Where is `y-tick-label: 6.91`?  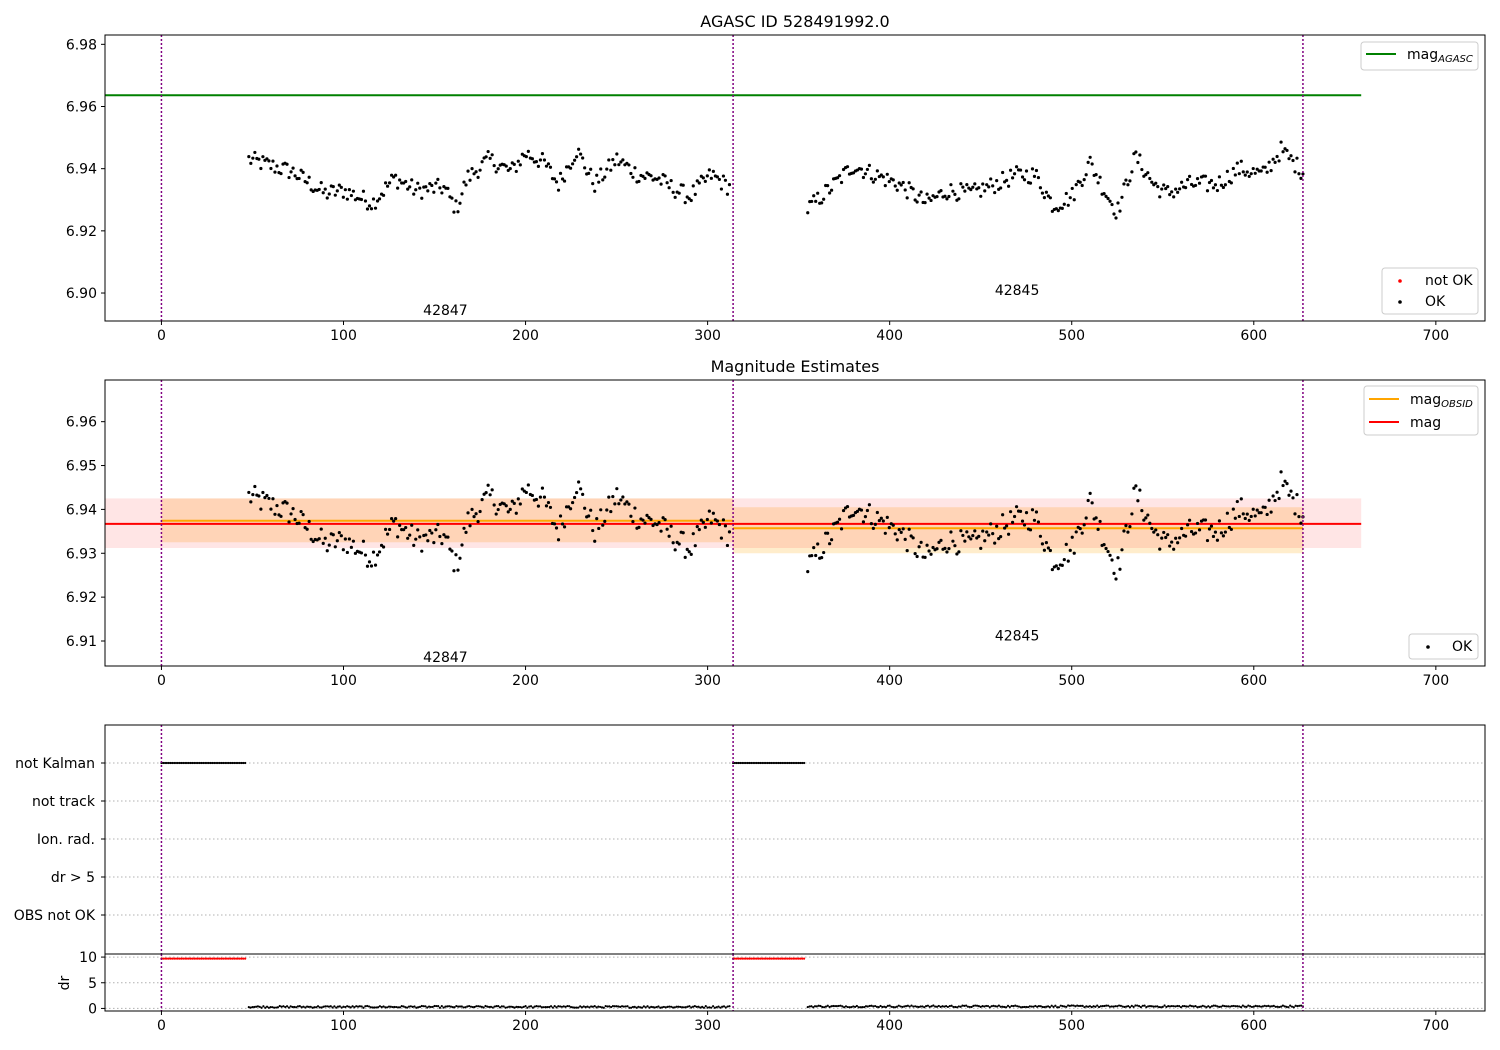
y-tick-label: 6.91 is located at coordinates (81, 642).